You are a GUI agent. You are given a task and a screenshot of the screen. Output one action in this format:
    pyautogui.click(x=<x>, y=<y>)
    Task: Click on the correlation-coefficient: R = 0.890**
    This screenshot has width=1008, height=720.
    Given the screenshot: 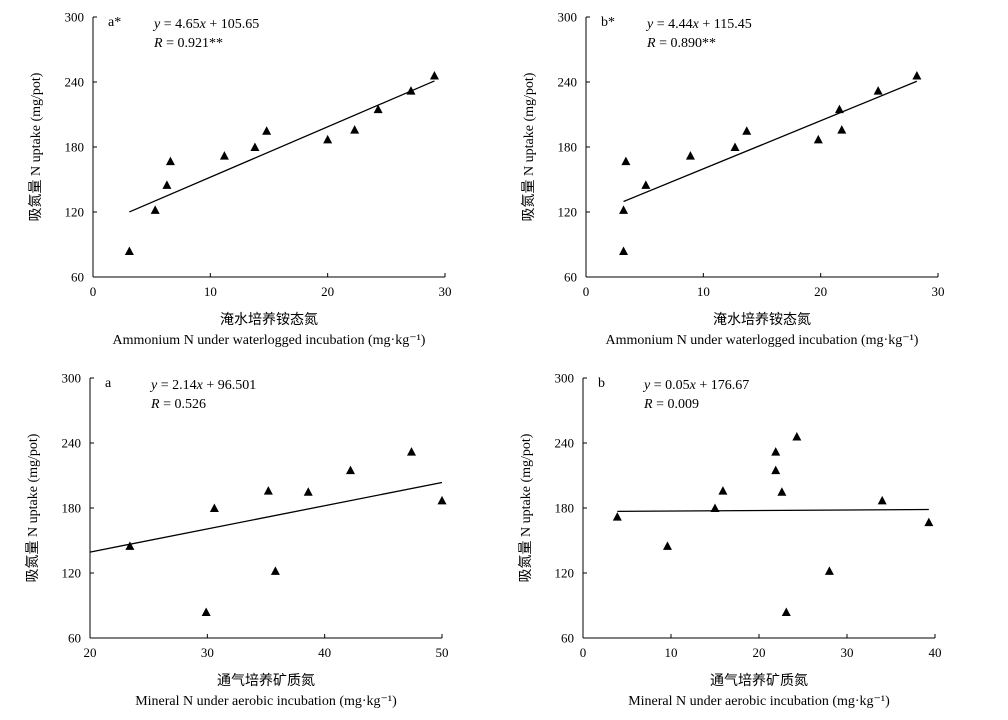 What is the action you would take?
    pyautogui.click(x=681, y=43)
    